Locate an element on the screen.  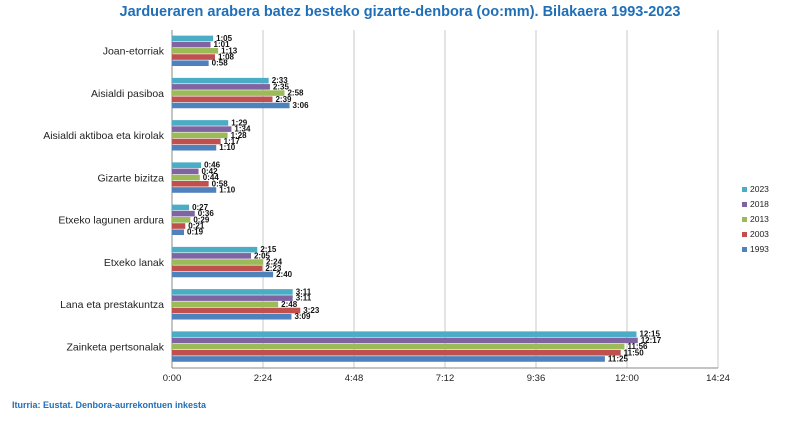
data-label: 0:21 is located at coordinates (196, 226).